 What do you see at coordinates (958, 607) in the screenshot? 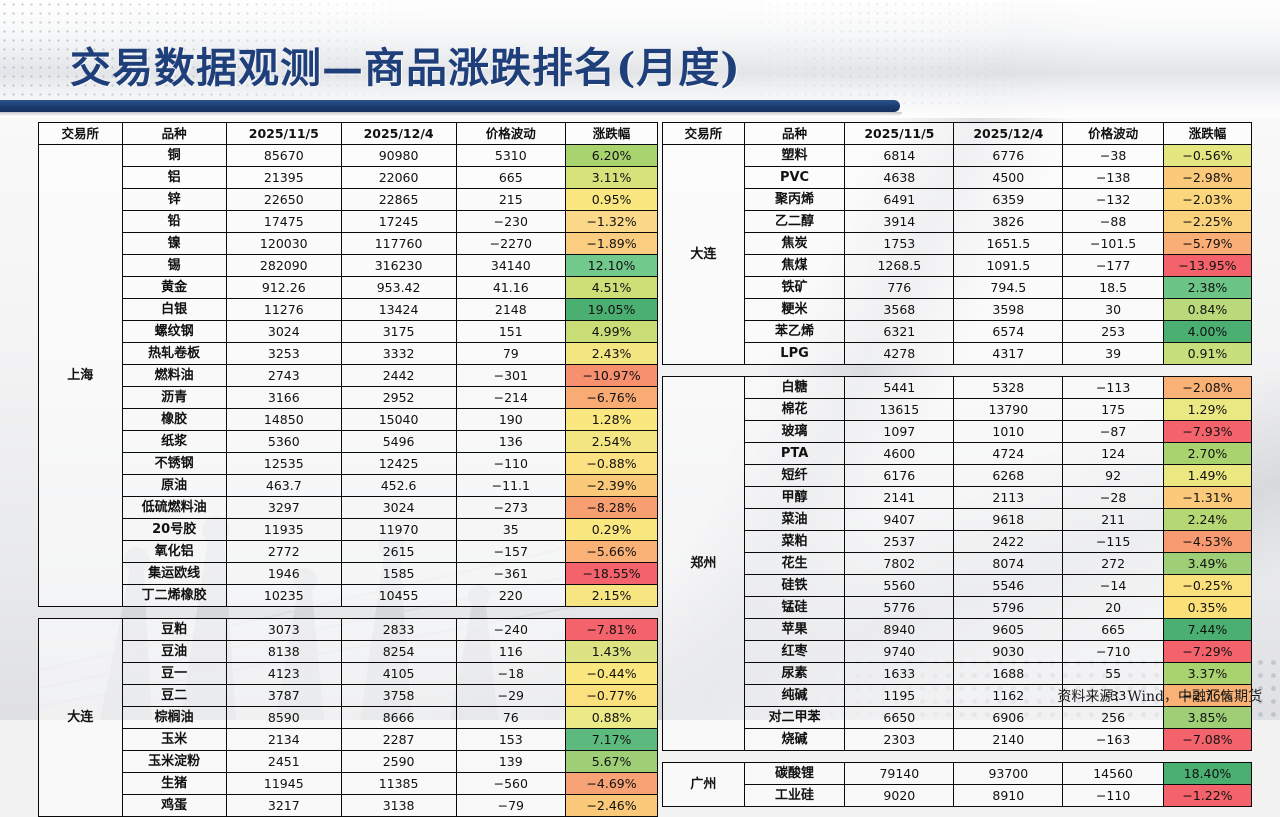
I see `table-row: 锰硅 5776 5796 20 0.35%` at bounding box center [958, 607].